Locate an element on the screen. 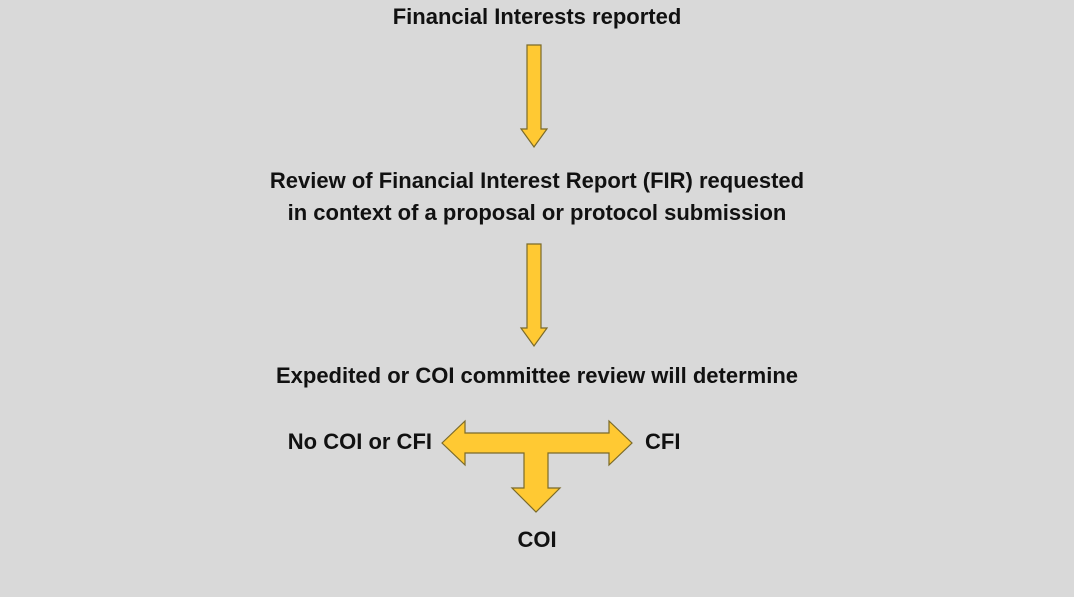 The height and width of the screenshot is (597, 1074). outcome-right-label: CFI is located at coordinates (663, 441).